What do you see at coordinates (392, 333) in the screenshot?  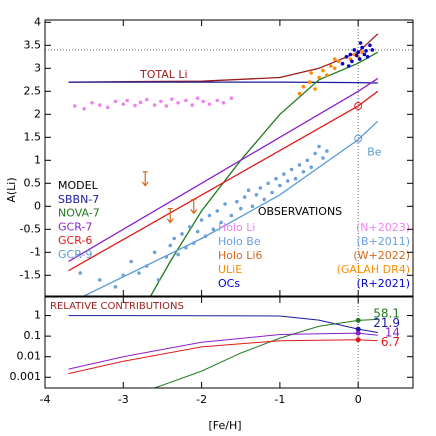 I see `end-label: 14` at bounding box center [392, 333].